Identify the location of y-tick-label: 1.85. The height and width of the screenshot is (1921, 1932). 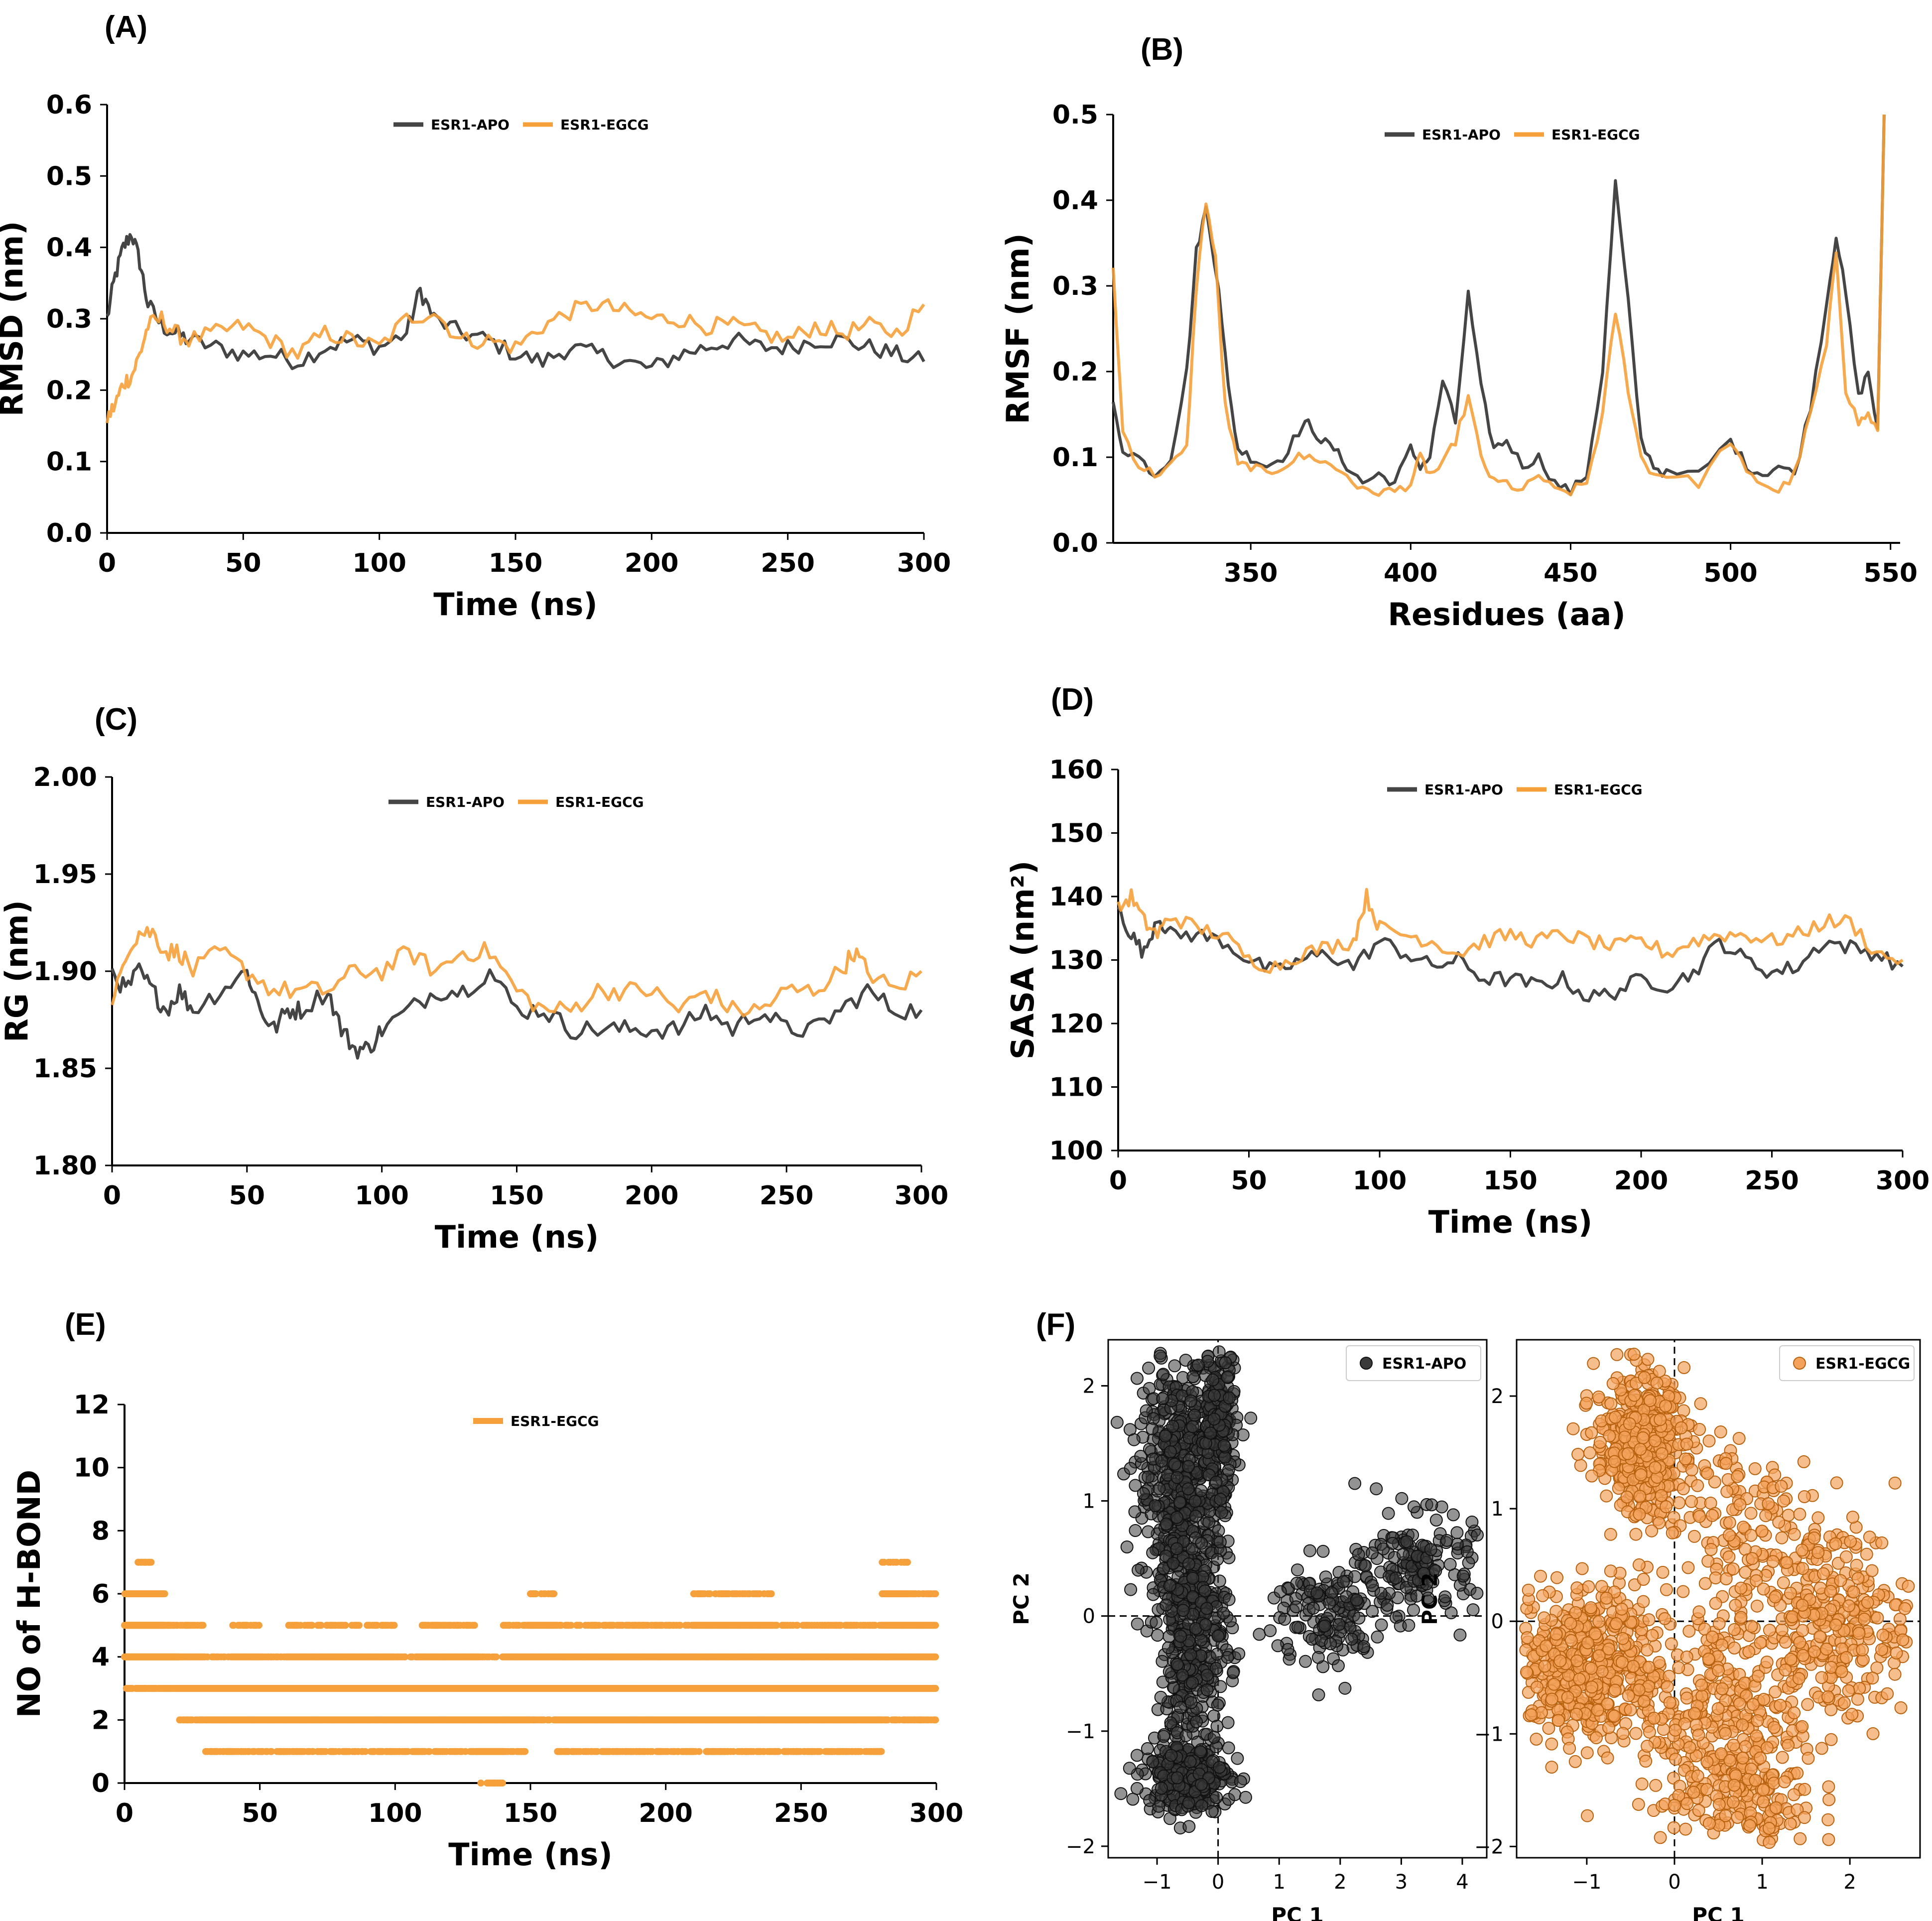
(65, 1069).